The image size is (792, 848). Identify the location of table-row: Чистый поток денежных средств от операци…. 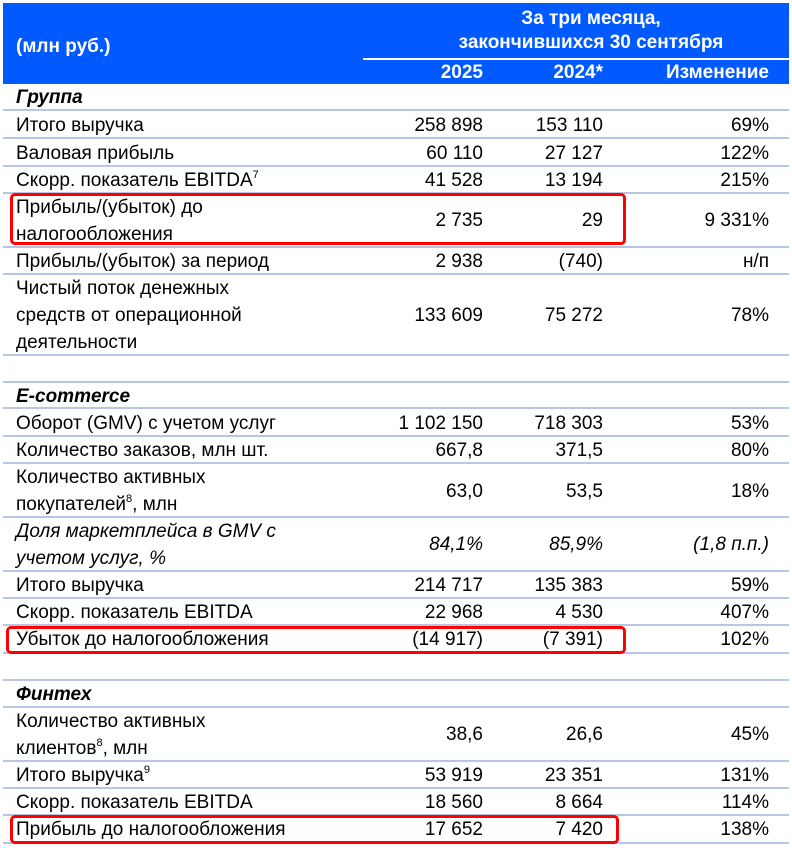
(396, 315).